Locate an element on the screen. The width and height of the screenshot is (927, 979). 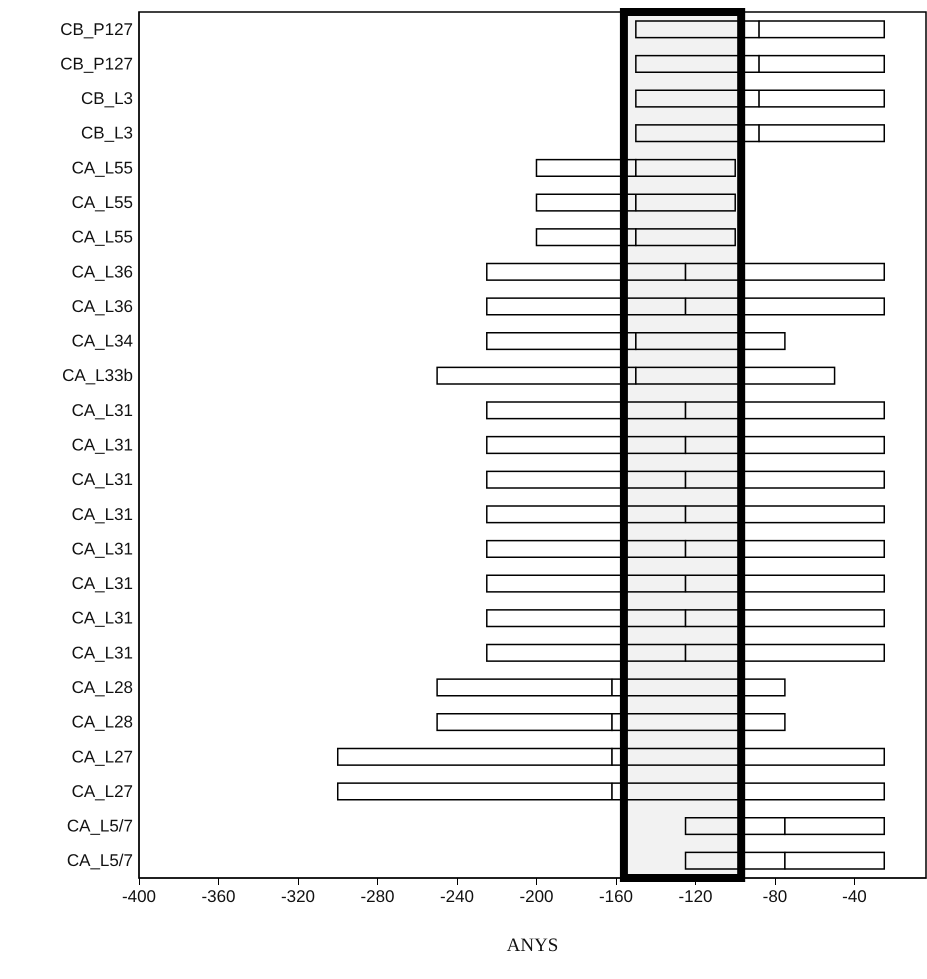
x-axis-title: ANYS is located at coordinates (532, 945).